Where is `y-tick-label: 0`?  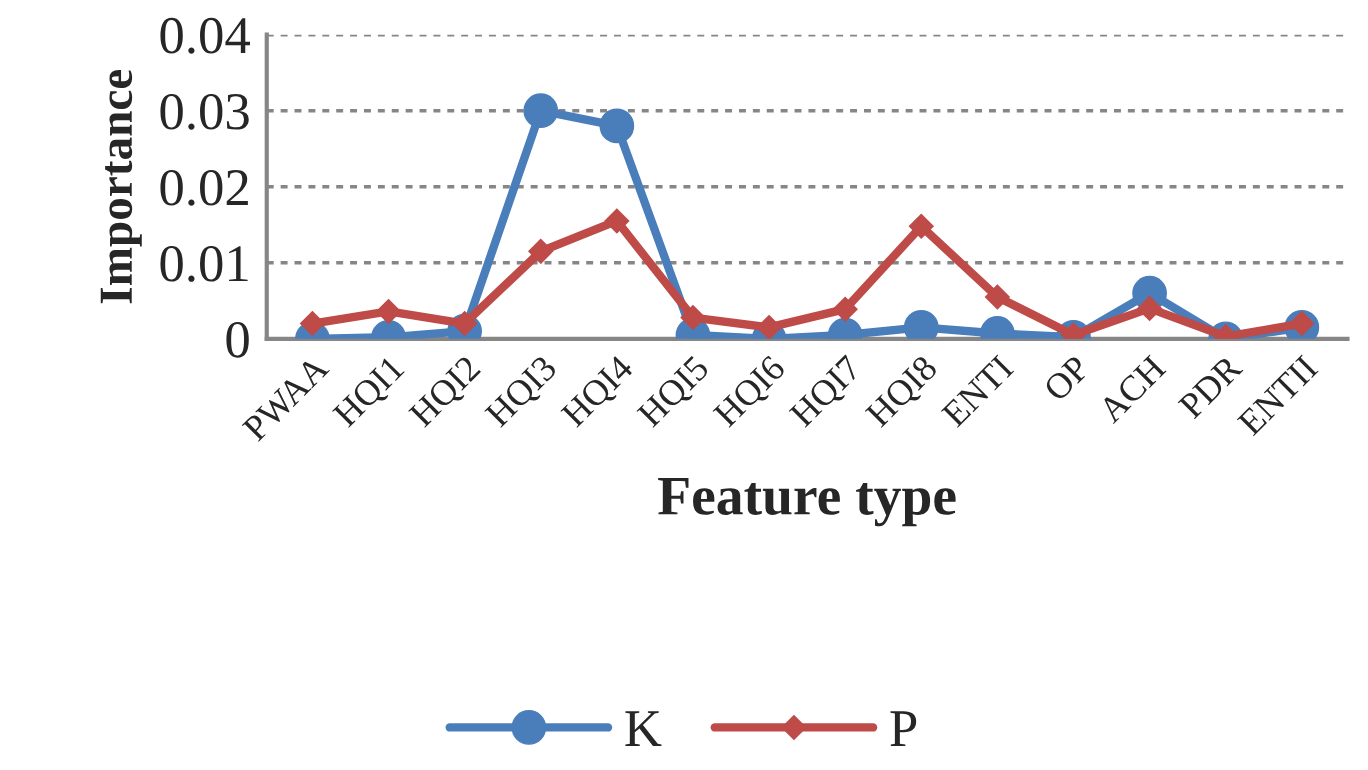 y-tick-label: 0 is located at coordinates (237, 340).